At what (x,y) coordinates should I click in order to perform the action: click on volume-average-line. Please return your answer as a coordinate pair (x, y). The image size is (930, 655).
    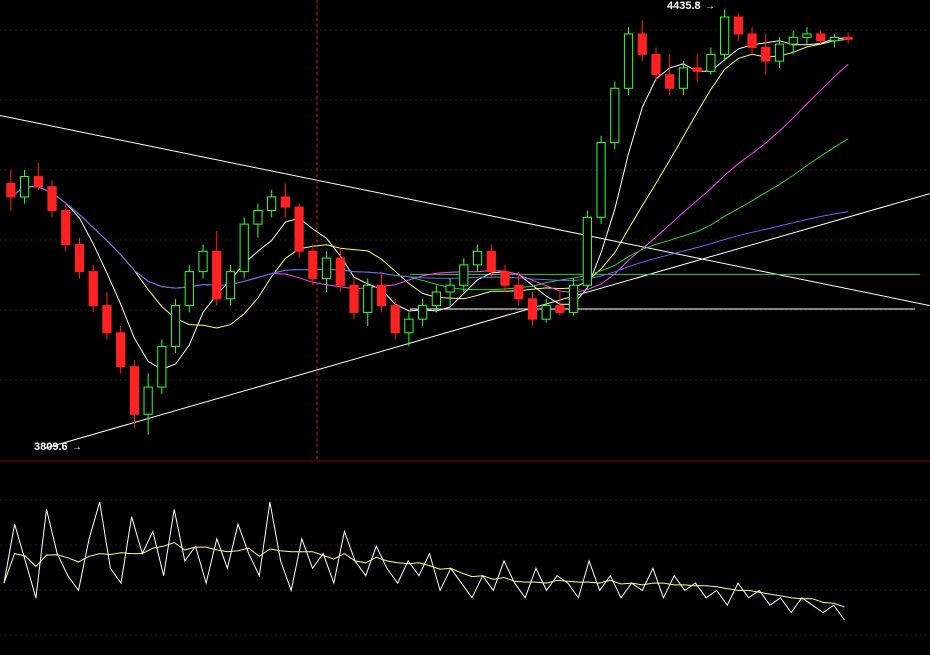
    Looking at the image, I should click on (424, 574).